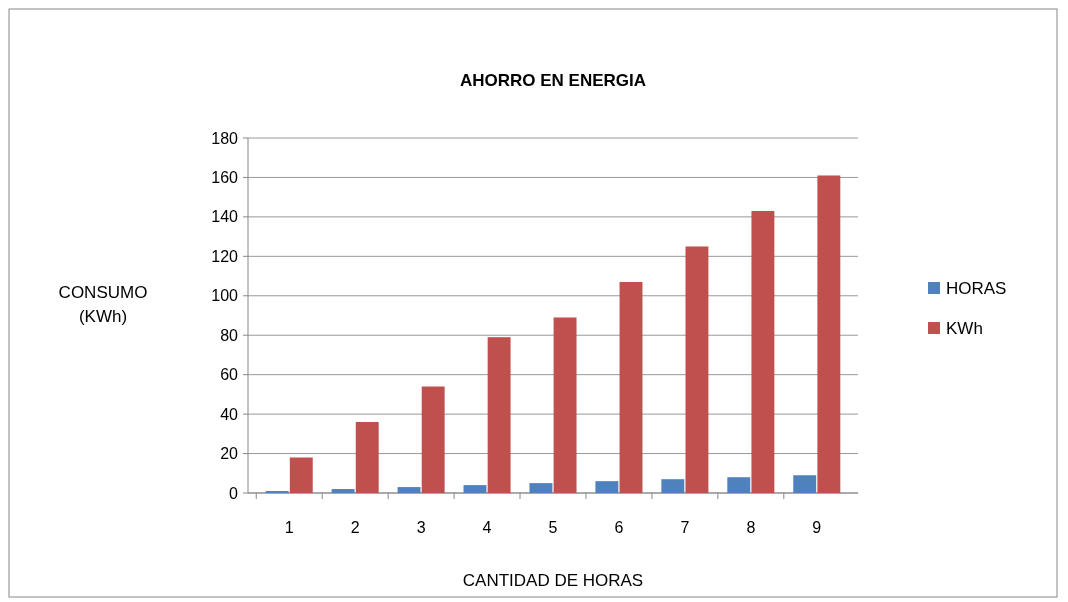  I want to click on y-tick-label: 180, so click(225, 138).